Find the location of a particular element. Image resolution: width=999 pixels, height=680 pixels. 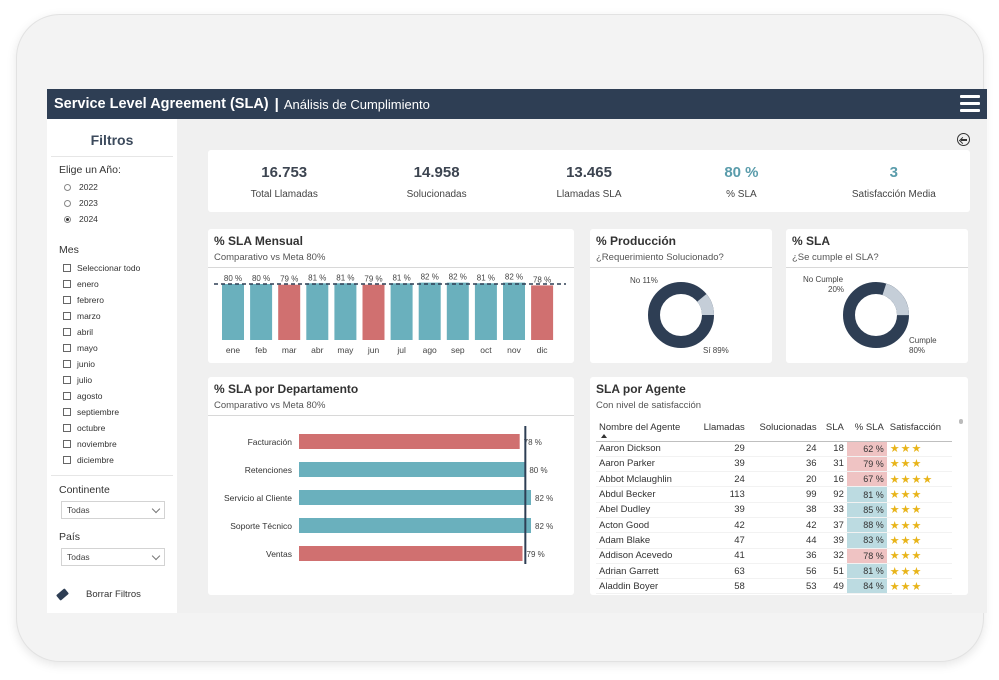

clear-filters-button: Borrar Filtros is located at coordinates (98, 594).